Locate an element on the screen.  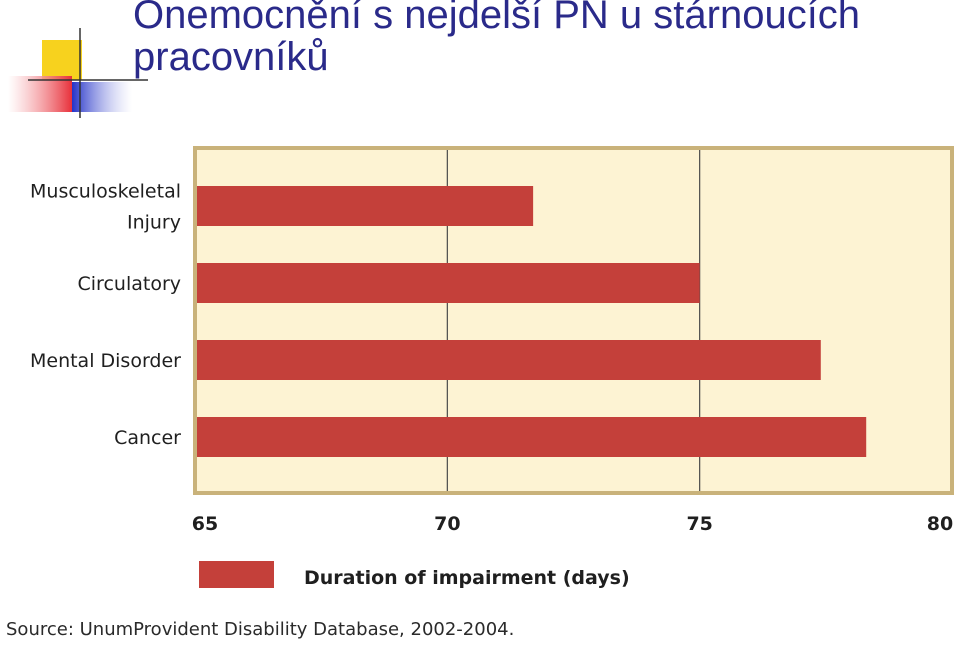
x-axis-ticks: 65 70 75 80 is located at coordinates (572, 524).